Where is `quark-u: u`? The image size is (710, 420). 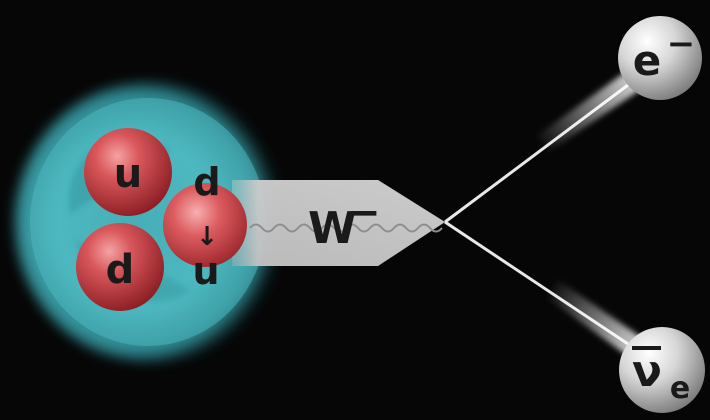 quark-u: u is located at coordinates (128, 172).